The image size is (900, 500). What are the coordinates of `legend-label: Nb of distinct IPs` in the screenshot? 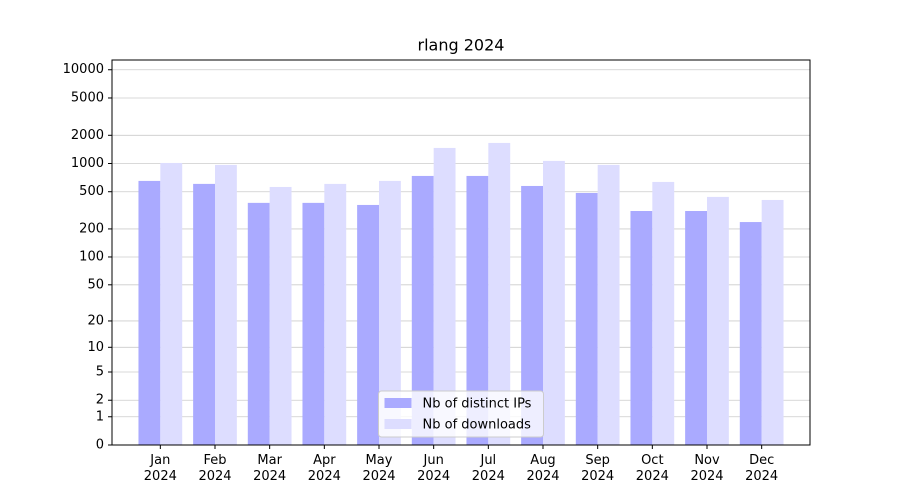 It's located at (477, 404).